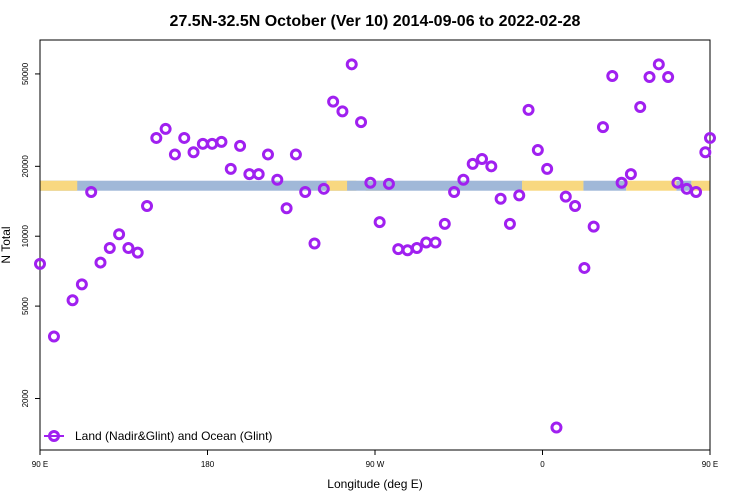 This screenshot has width=750, height=500. What do you see at coordinates (542, 464) in the screenshot?
I see `x-tick-label: 0` at bounding box center [542, 464].